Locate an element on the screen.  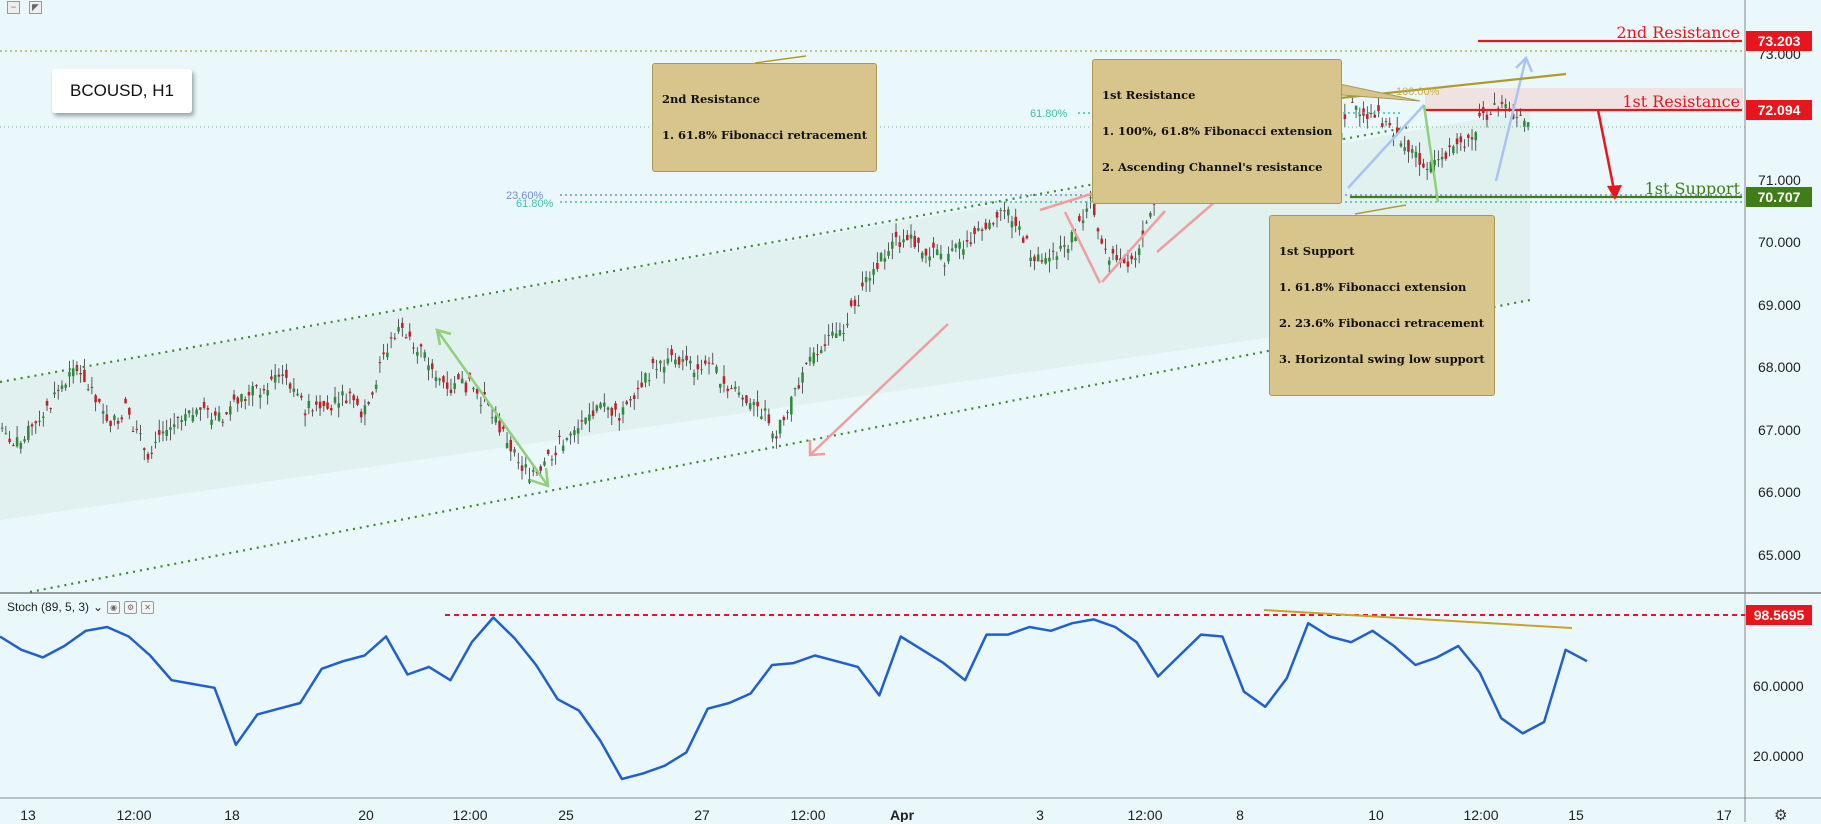
chevron-down-icon: ⌄ is located at coordinates (98, 607).